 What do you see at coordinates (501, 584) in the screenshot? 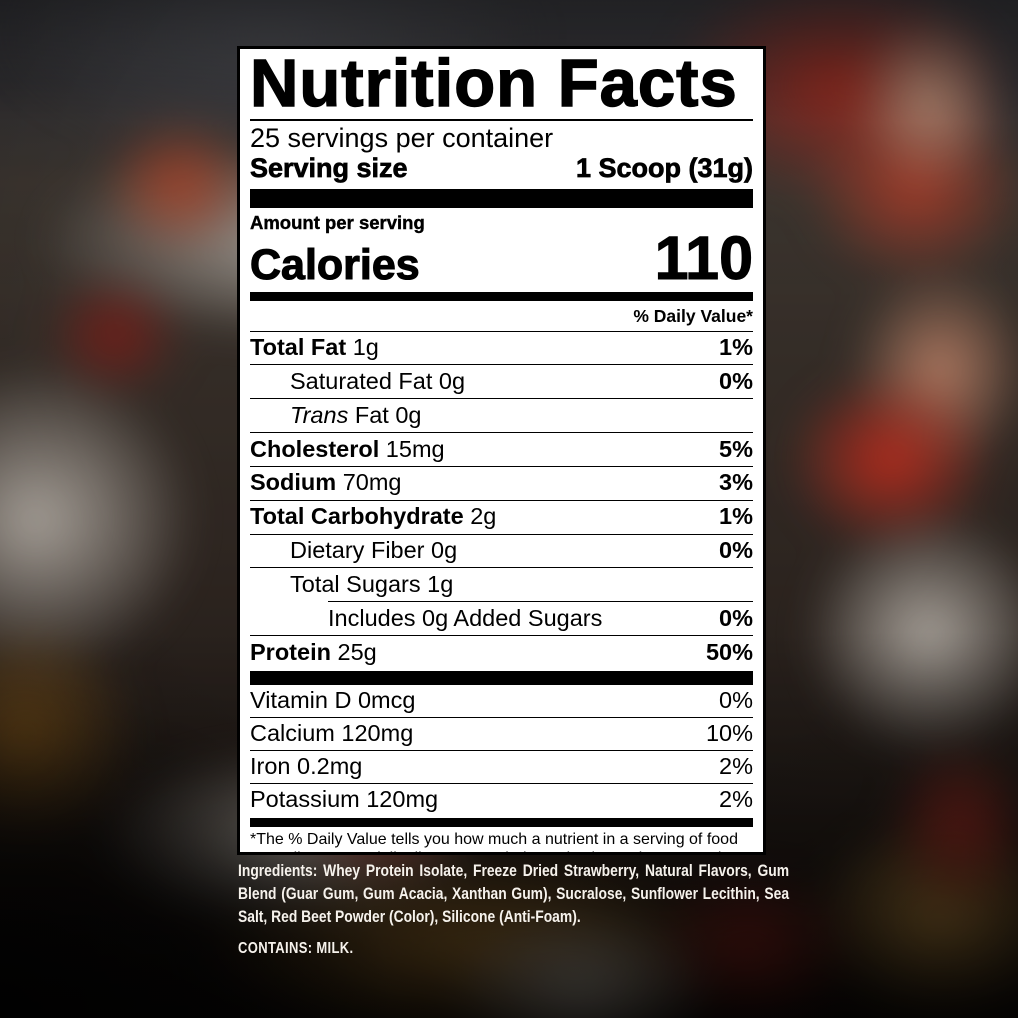
I see `nutrient-row-total-sugars: Total Sugars 1g` at bounding box center [501, 584].